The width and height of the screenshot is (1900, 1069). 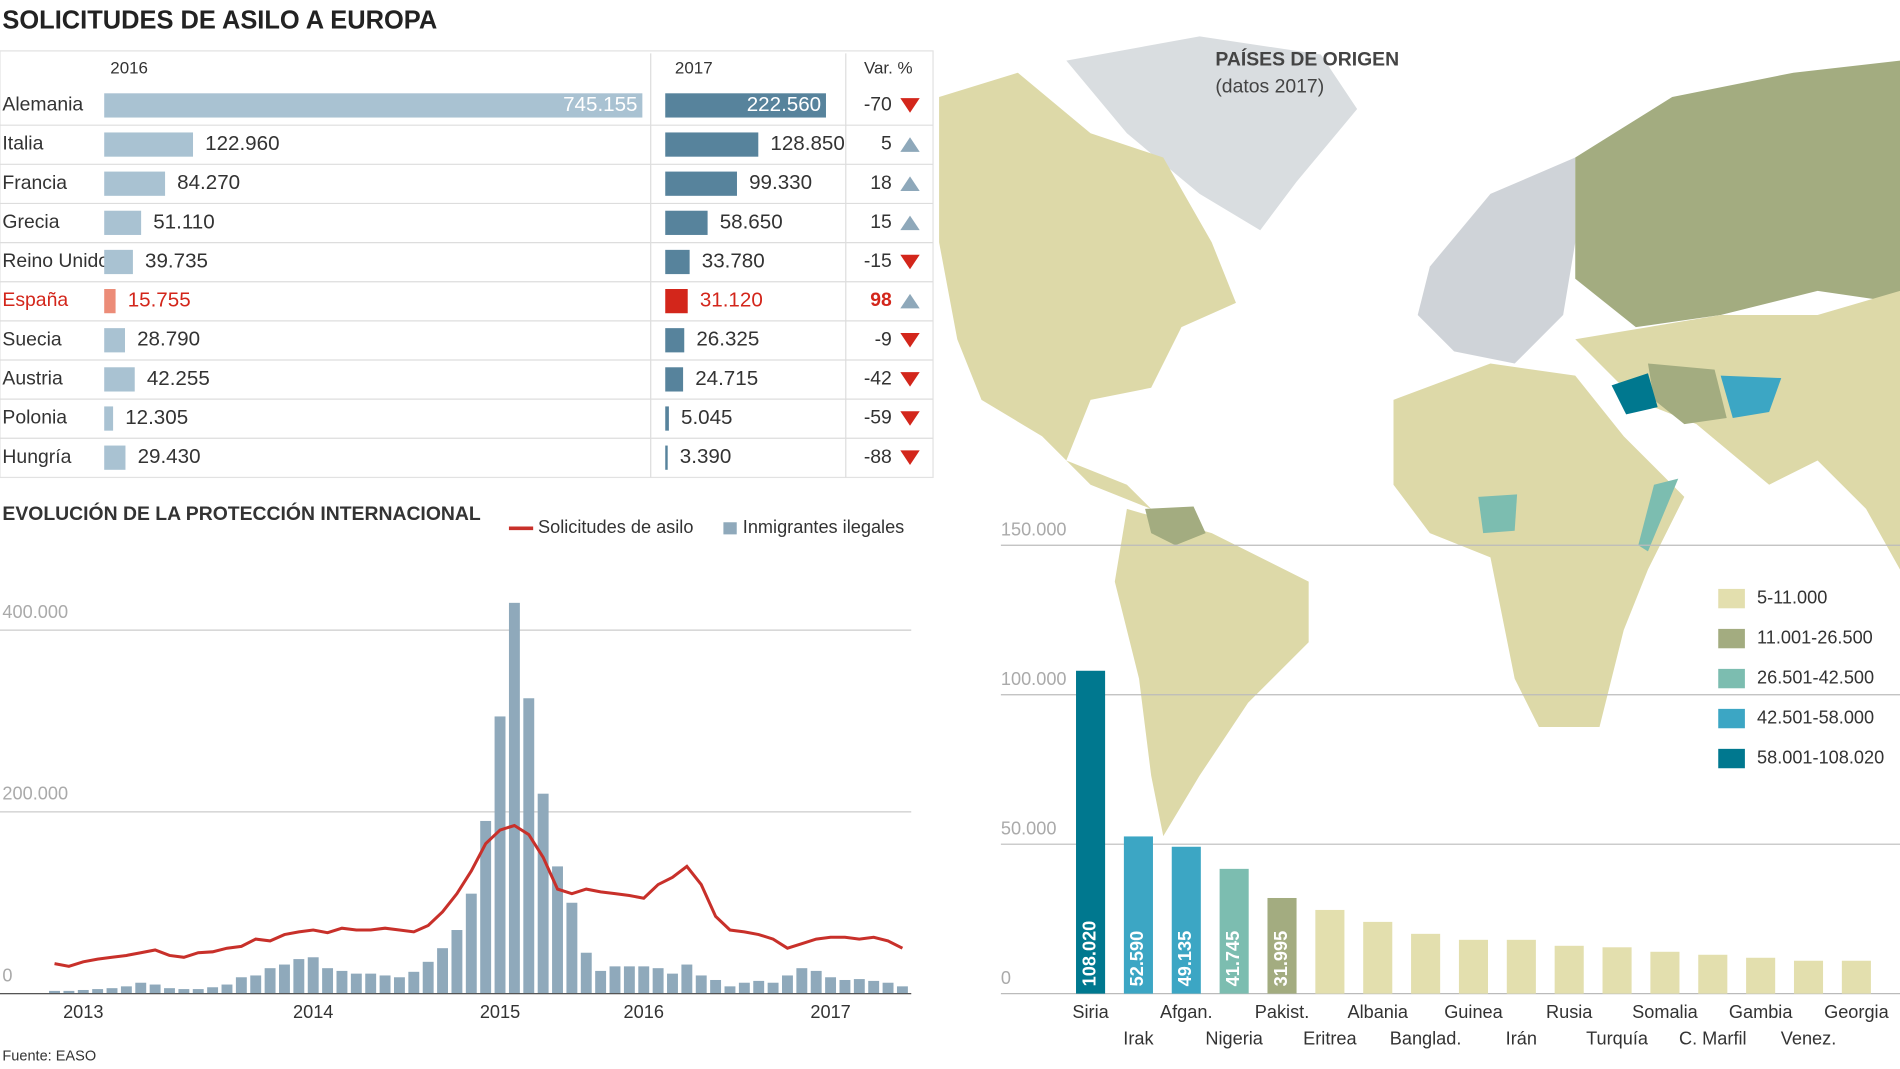 I want to click on x-tick-label: Guinea, so click(x=1473, y=1012).